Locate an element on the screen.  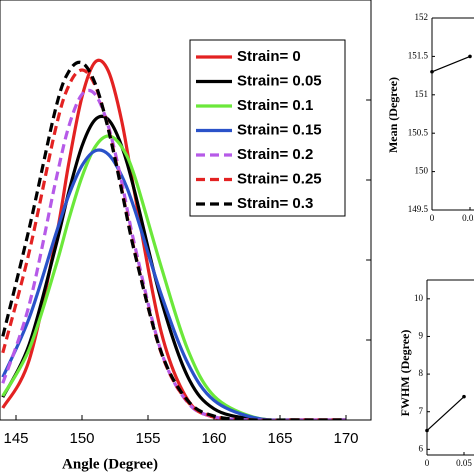
legend-box is located at coordinates (267, 128).